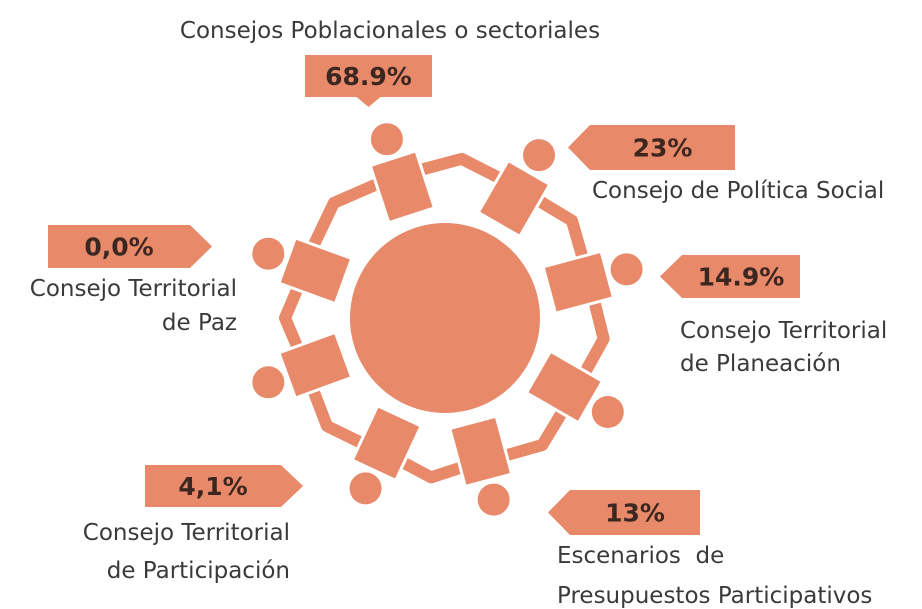 The height and width of the screenshot is (609, 922). Describe the element at coordinates (445, 318) in the screenshot. I see `center-circle` at that location.